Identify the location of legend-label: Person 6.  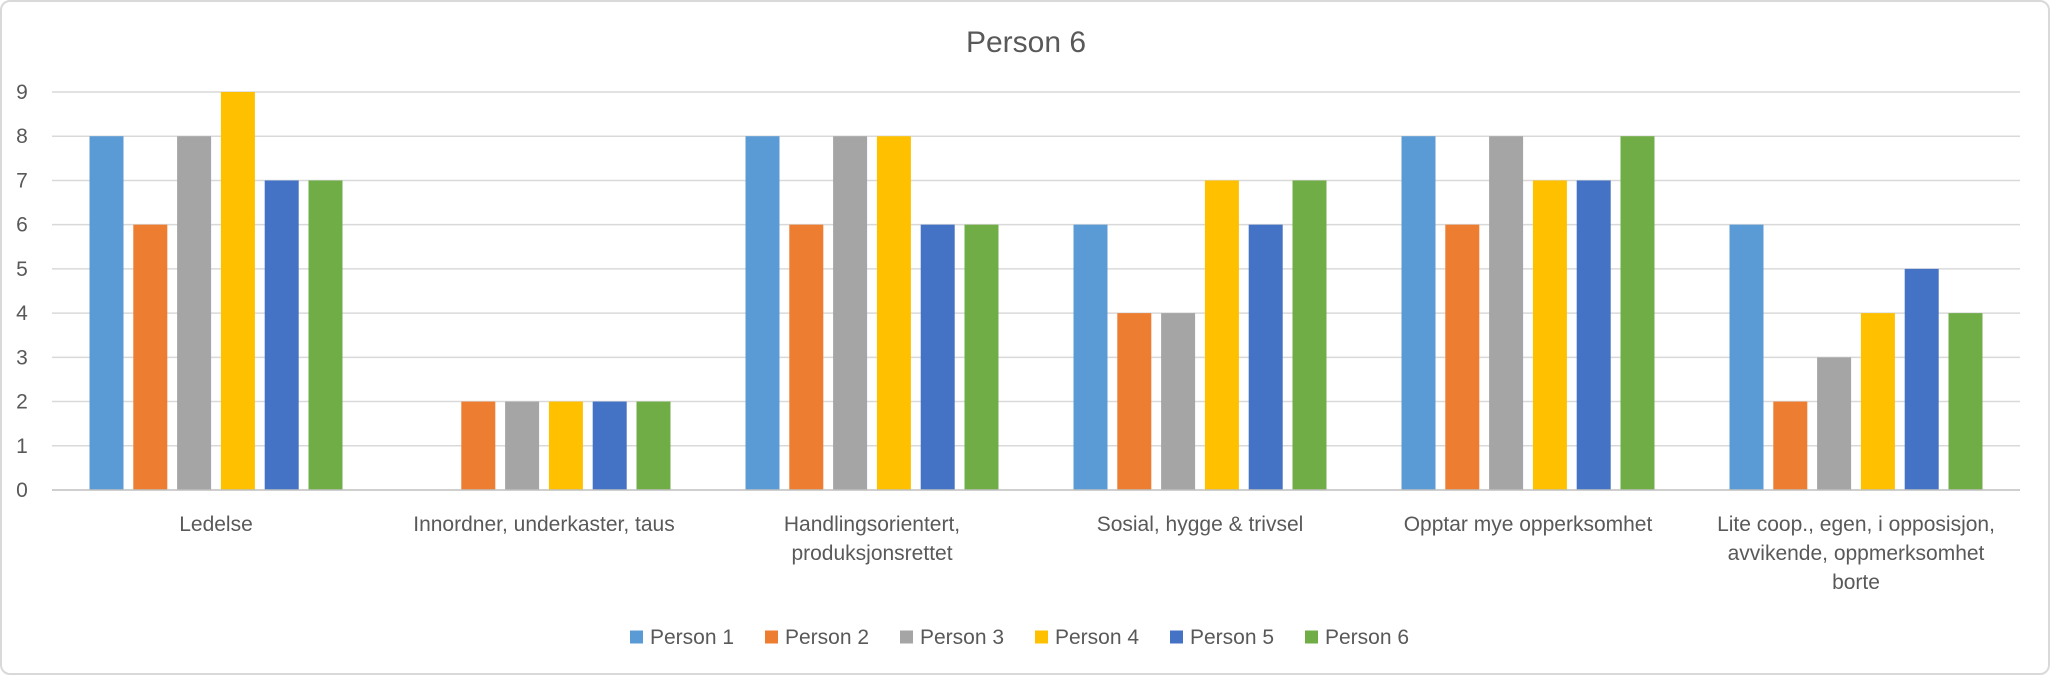
(1367, 637).